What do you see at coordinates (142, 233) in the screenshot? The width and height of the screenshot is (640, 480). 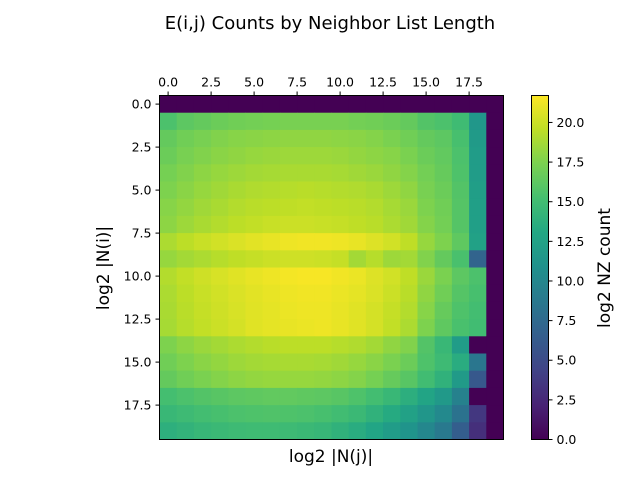 I see `y-tick-label: 7.5` at bounding box center [142, 233].